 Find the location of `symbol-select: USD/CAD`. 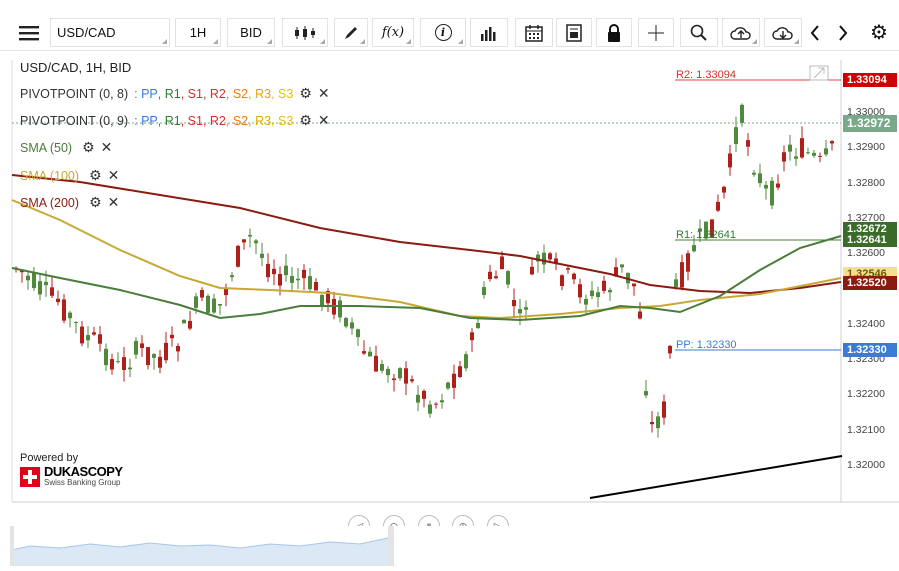

symbol-select: USD/CAD is located at coordinates (110, 32).